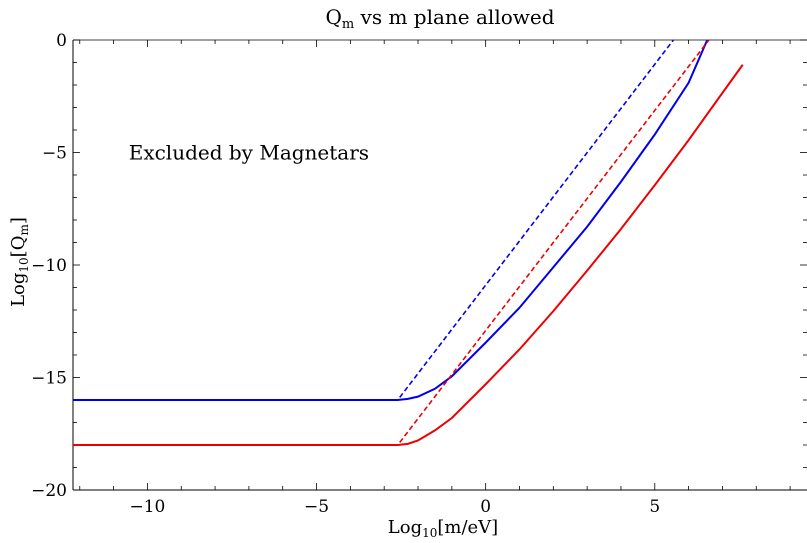  What do you see at coordinates (61, 41) in the screenshot?
I see `y-tick-label: 0` at bounding box center [61, 41].